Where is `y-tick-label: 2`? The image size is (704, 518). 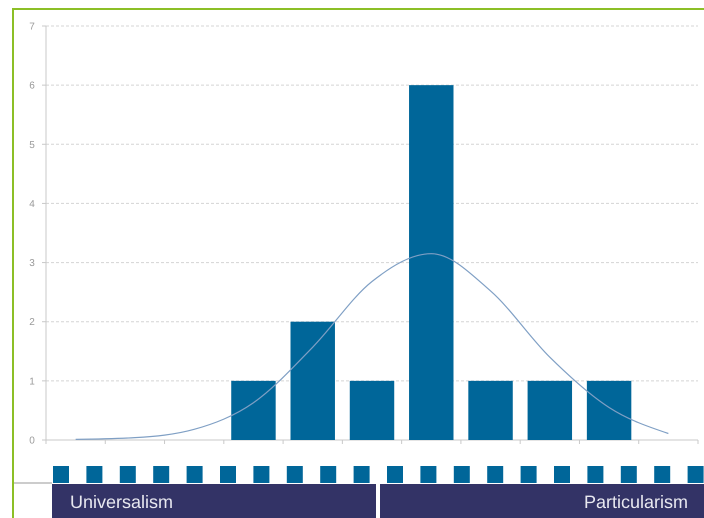 y-tick-label: 2 is located at coordinates (32, 322).